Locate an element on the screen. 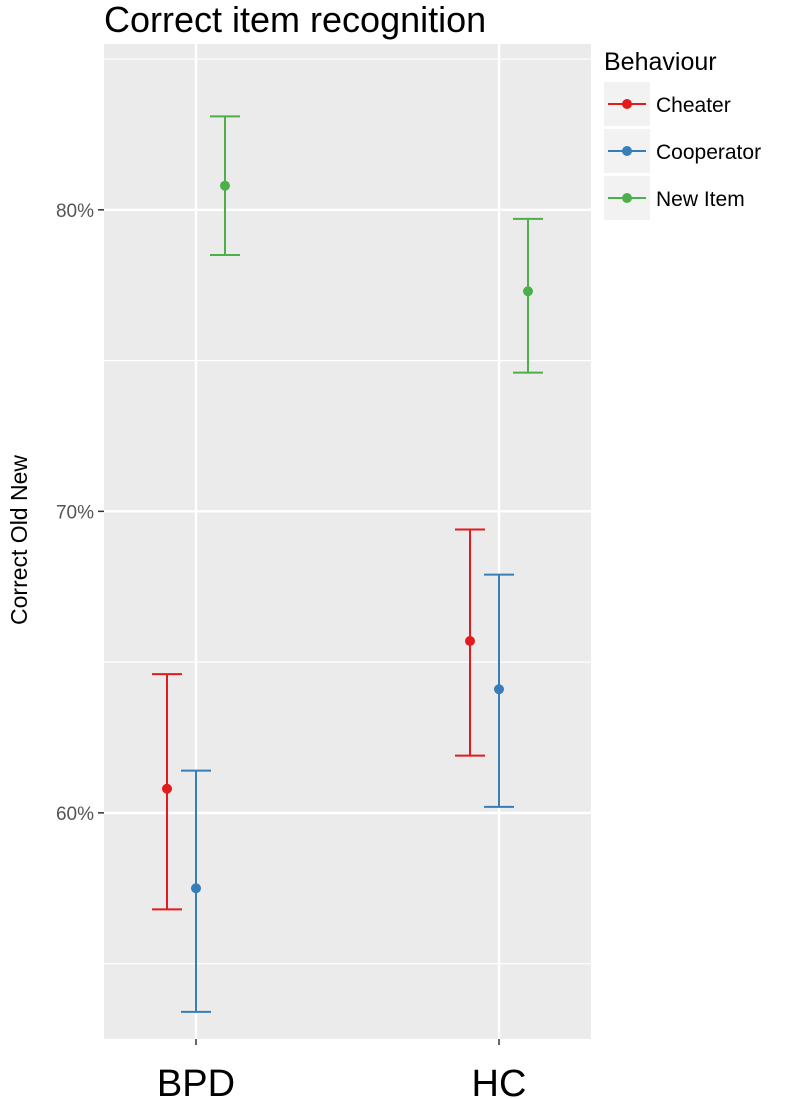  y-axis-label: Correct Old New is located at coordinates (19, 540).